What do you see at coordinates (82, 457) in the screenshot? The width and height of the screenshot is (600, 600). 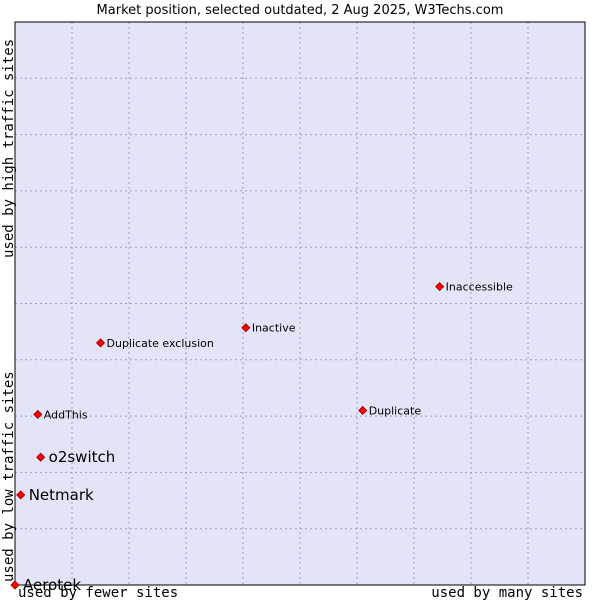 I see `data-point-label: o2switch` at bounding box center [82, 457].